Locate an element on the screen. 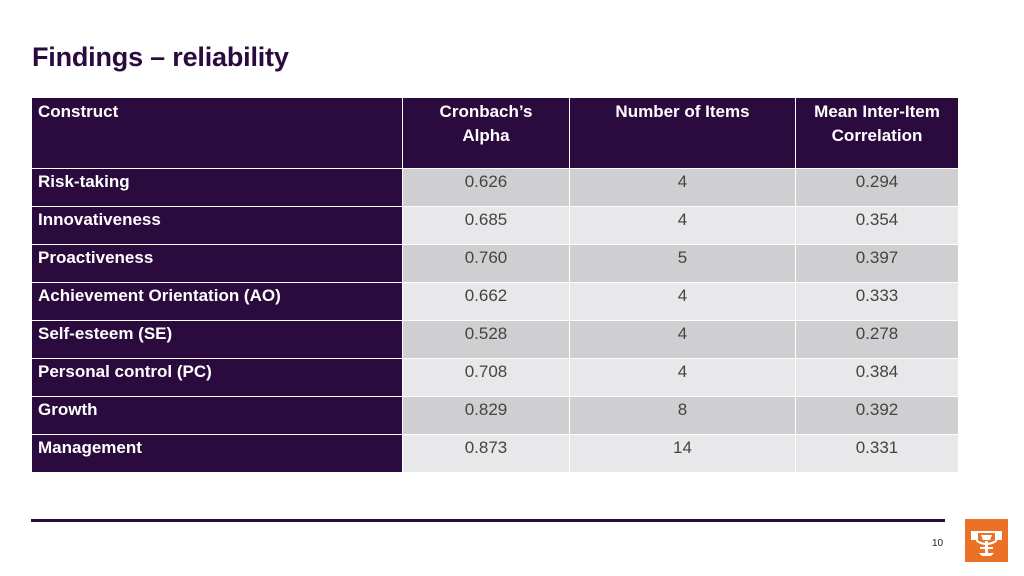 The image size is (1024, 576). alpha-cell: 0.760 is located at coordinates (486, 263).